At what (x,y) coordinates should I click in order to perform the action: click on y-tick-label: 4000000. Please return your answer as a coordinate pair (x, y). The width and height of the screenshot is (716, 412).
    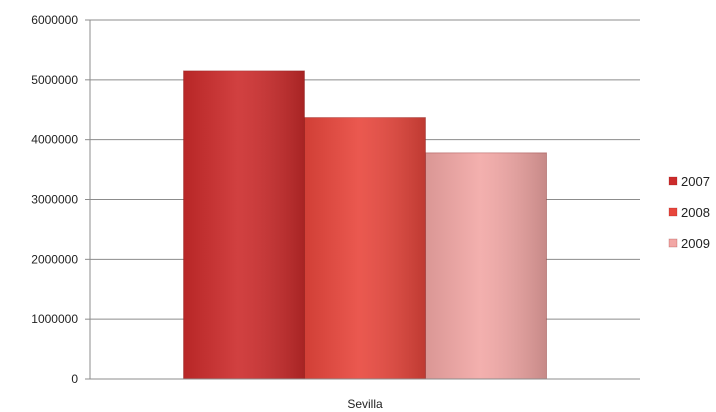
    Looking at the image, I should click on (54, 140).